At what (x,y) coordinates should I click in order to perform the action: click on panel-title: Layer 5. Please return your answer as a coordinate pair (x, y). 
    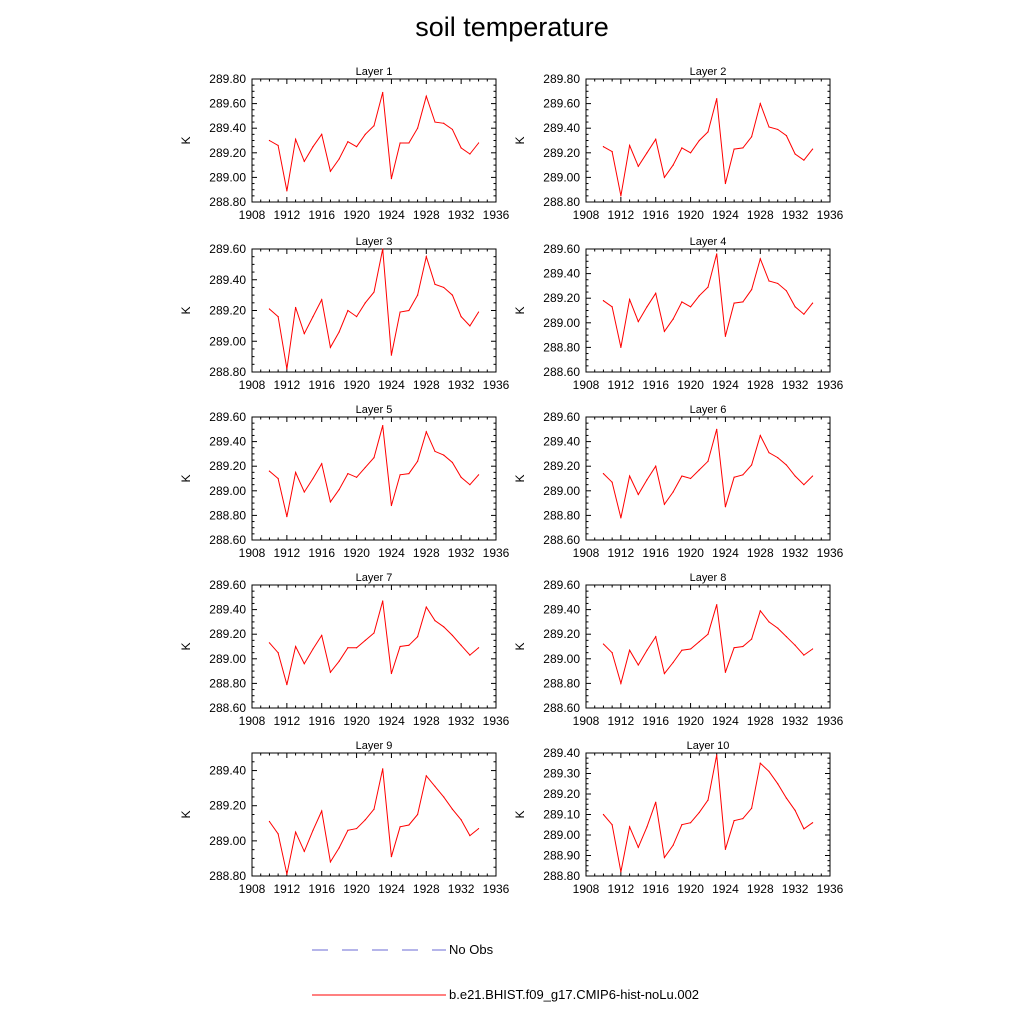
    Looking at the image, I should click on (374, 410).